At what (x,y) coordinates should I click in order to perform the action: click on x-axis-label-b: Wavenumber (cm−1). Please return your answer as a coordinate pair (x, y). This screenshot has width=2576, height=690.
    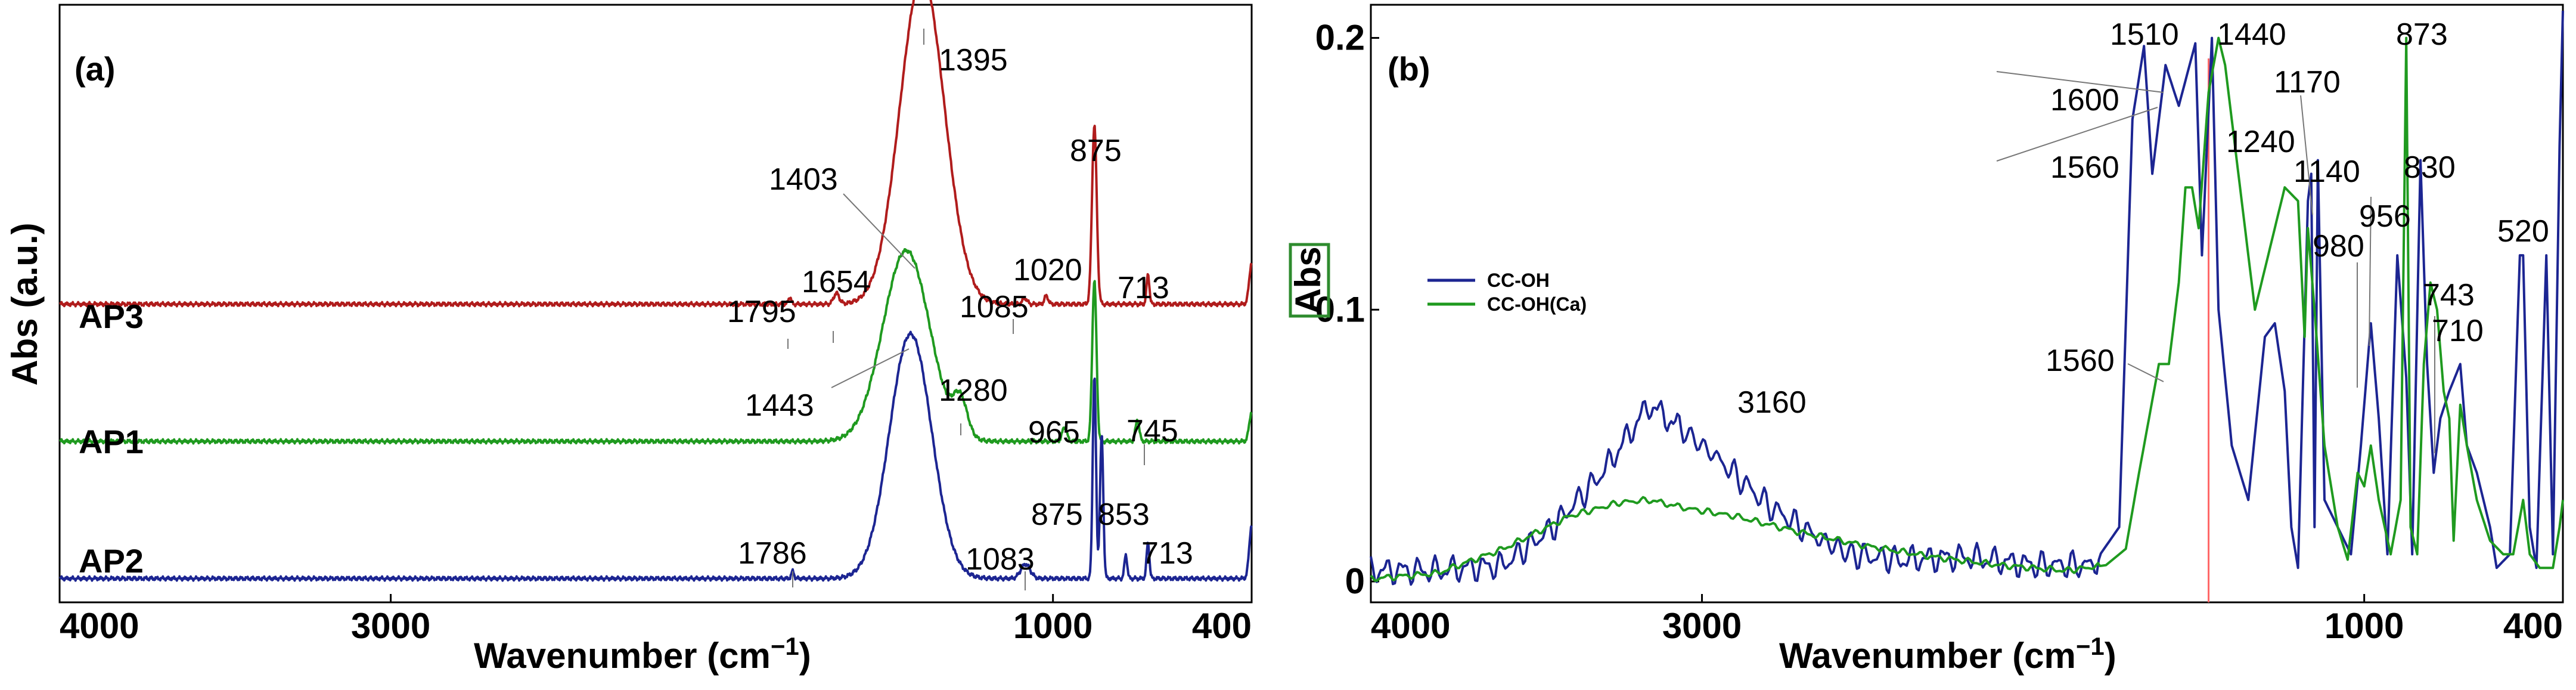
    Looking at the image, I should click on (1948, 654).